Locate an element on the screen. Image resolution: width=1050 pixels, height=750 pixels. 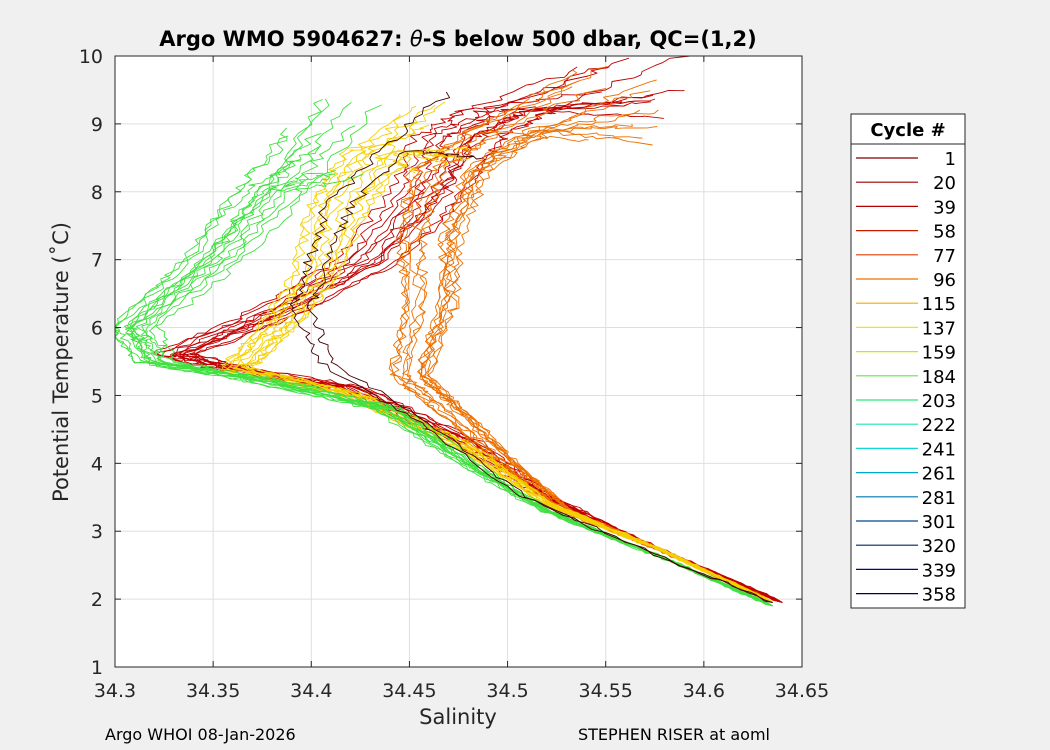
legend-entry-label: 39 is located at coordinates (944, 207).